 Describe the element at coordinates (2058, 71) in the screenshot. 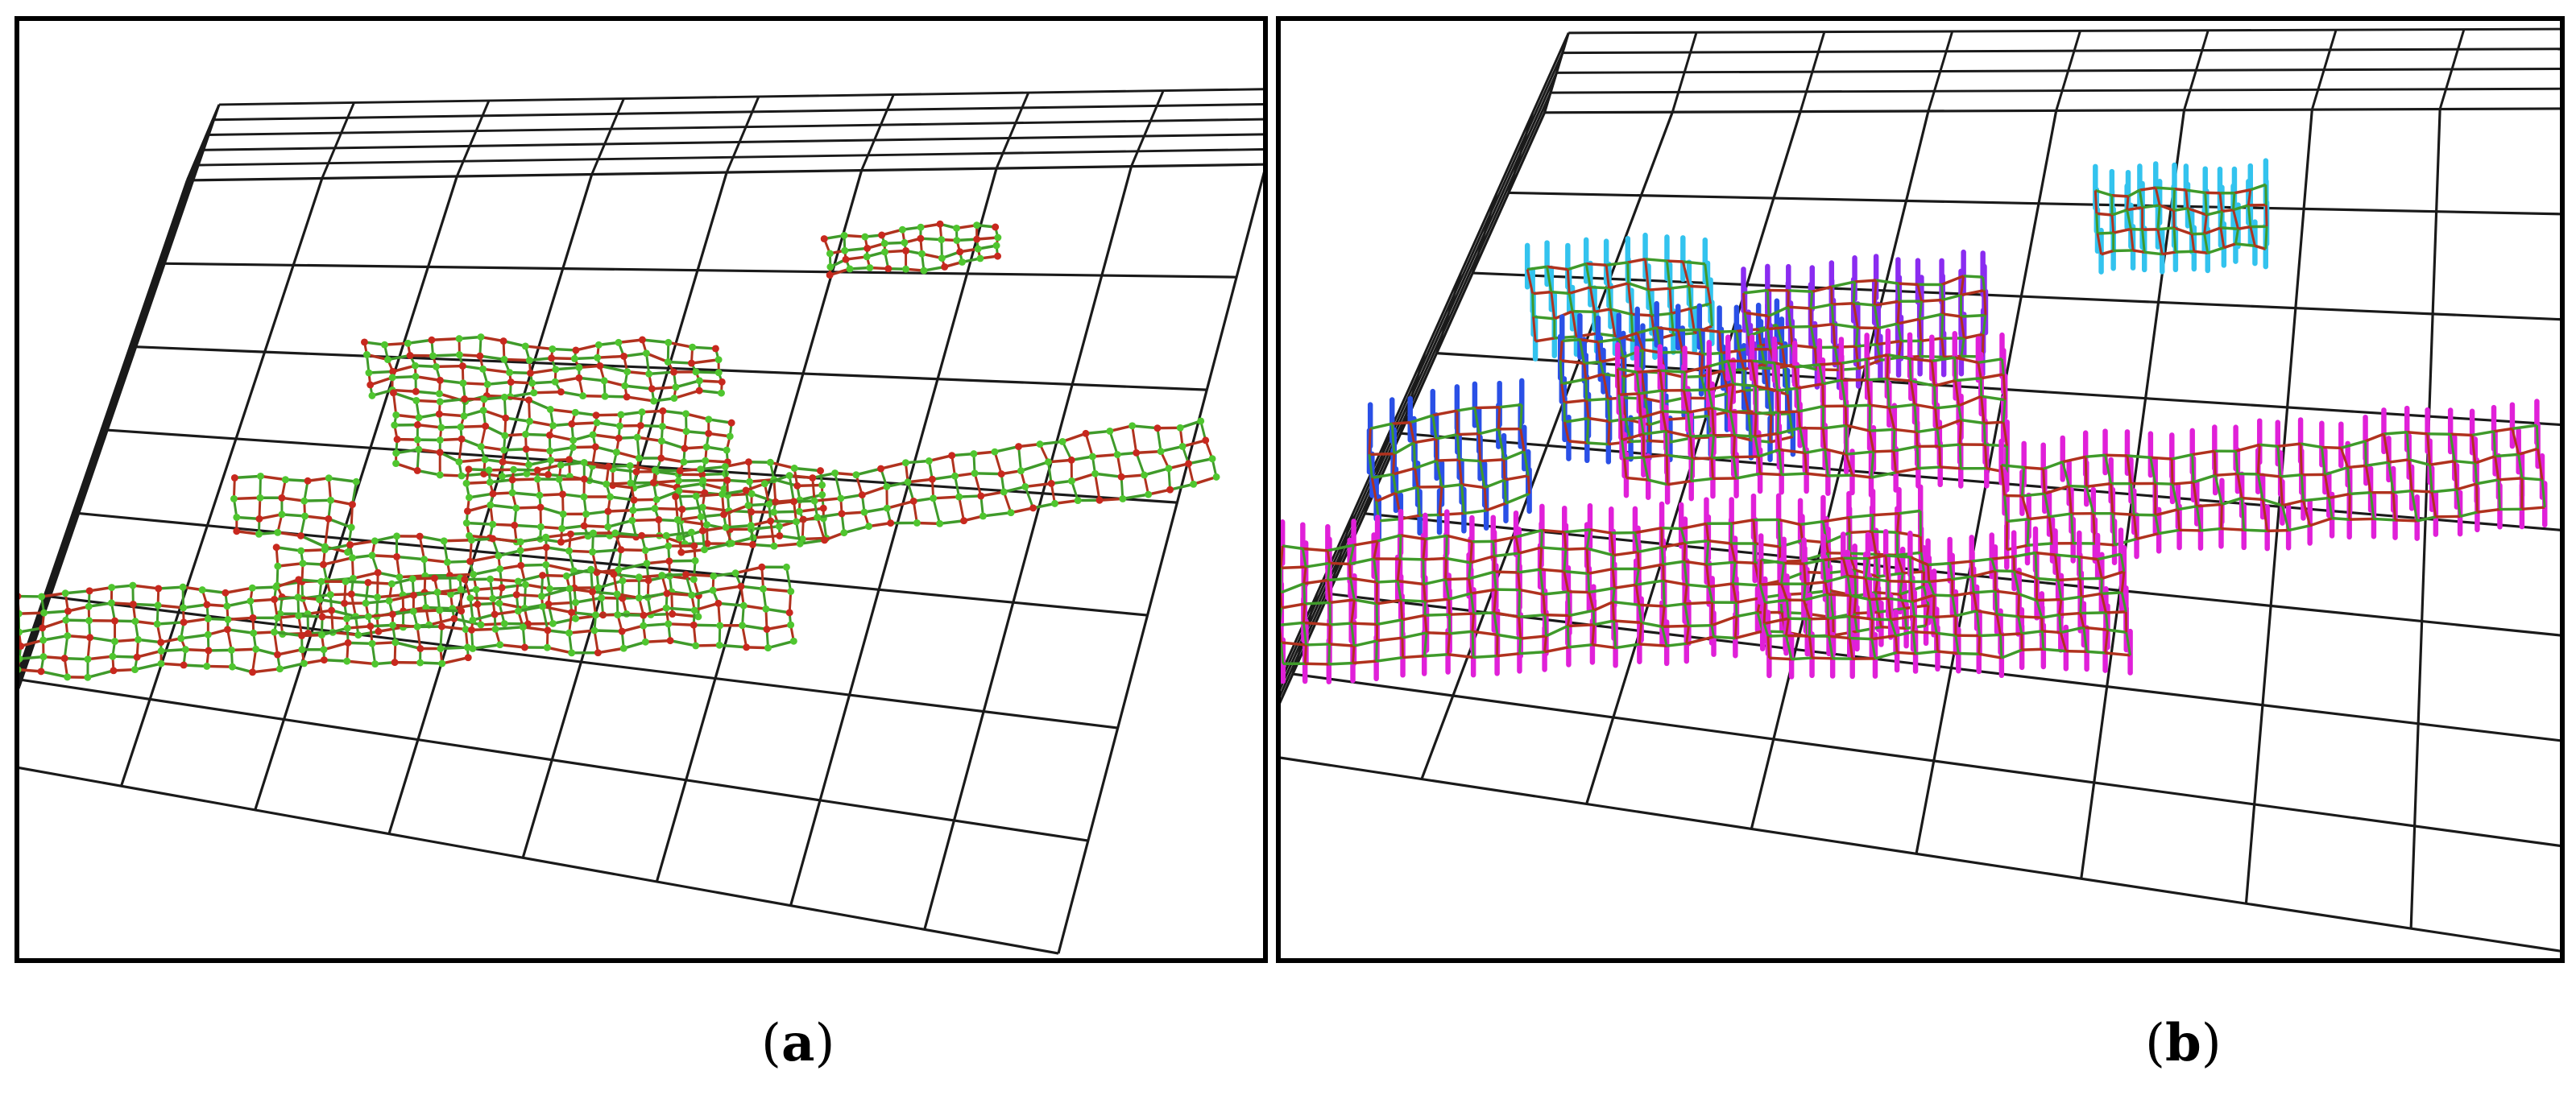

I see `back-wall-grid-line` at that location.